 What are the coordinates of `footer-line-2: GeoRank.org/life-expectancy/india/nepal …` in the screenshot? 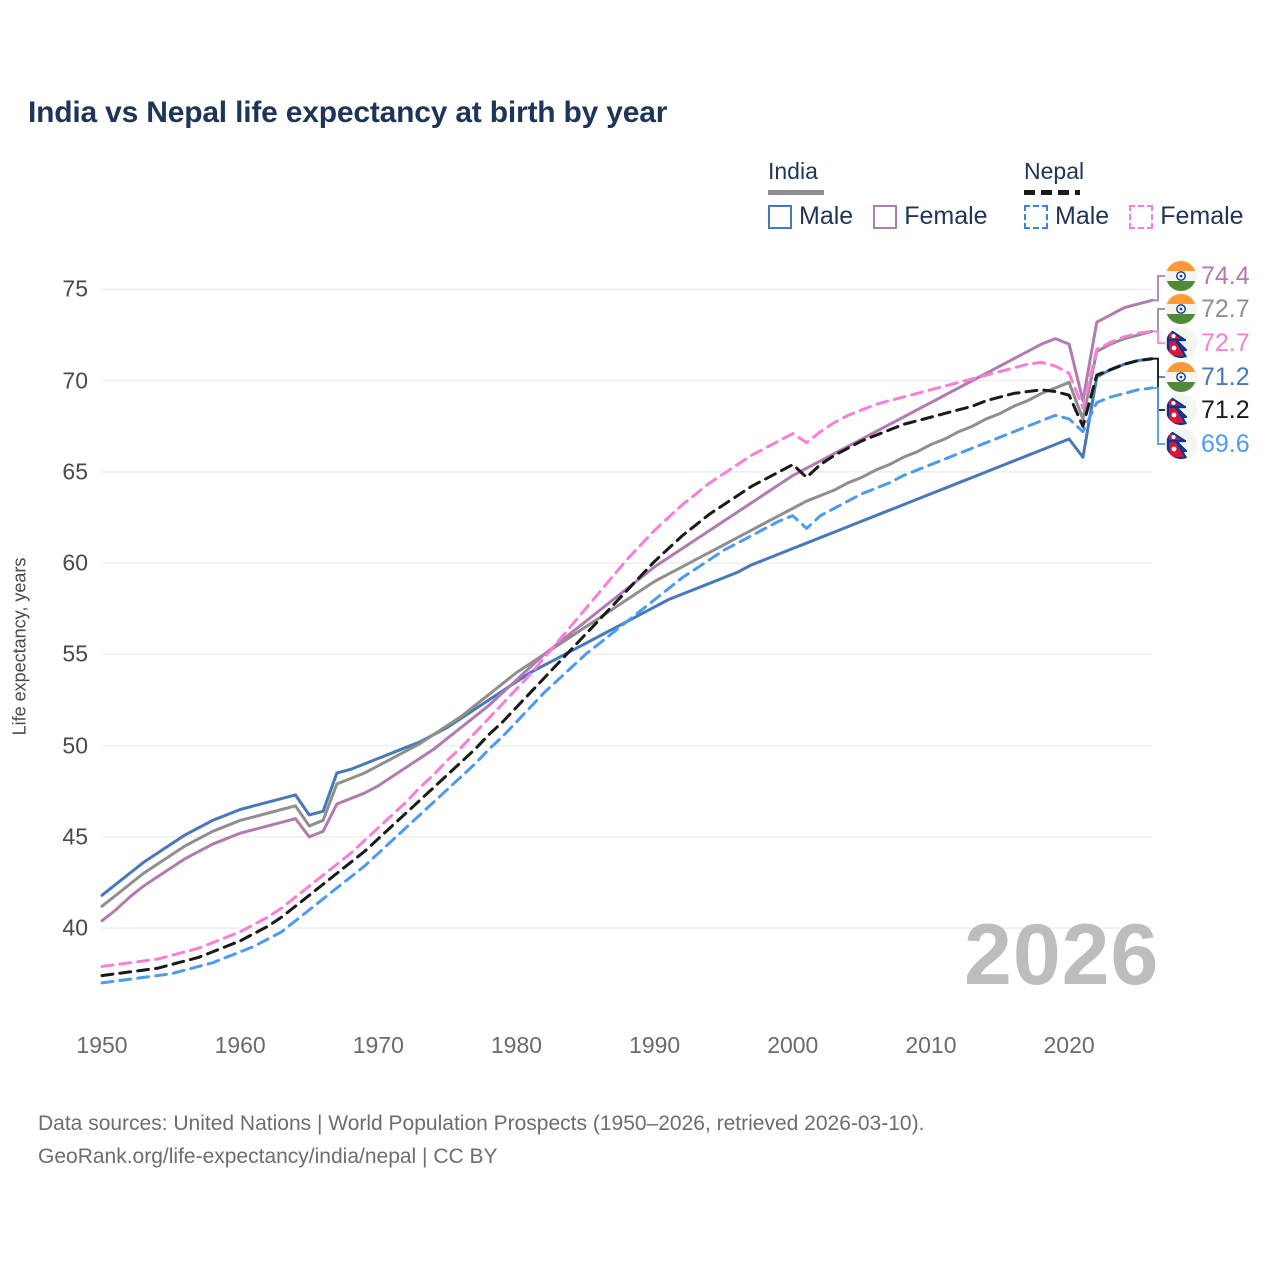 It's located at (268, 1156).